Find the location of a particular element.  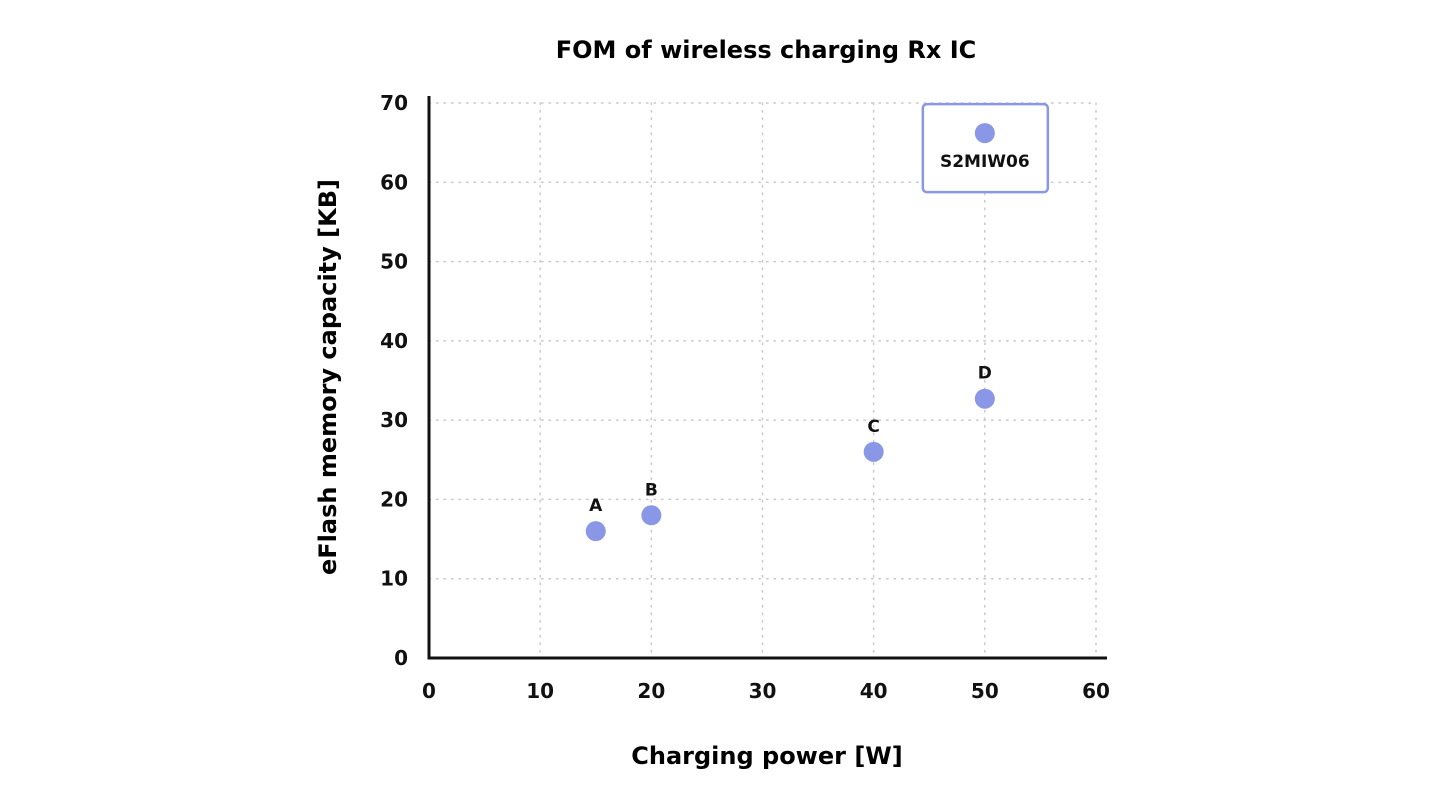

point-label: B is located at coordinates (651, 490).